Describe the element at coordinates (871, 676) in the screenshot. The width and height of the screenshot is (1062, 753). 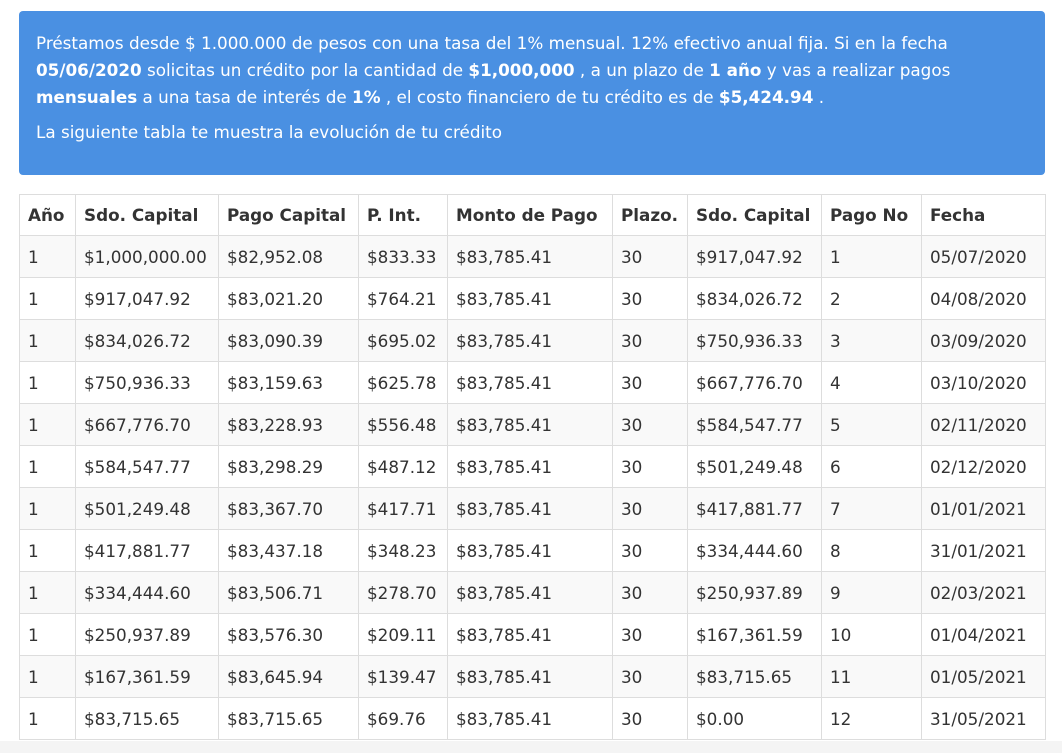
I see `cell-col-payment-number: 11` at that location.